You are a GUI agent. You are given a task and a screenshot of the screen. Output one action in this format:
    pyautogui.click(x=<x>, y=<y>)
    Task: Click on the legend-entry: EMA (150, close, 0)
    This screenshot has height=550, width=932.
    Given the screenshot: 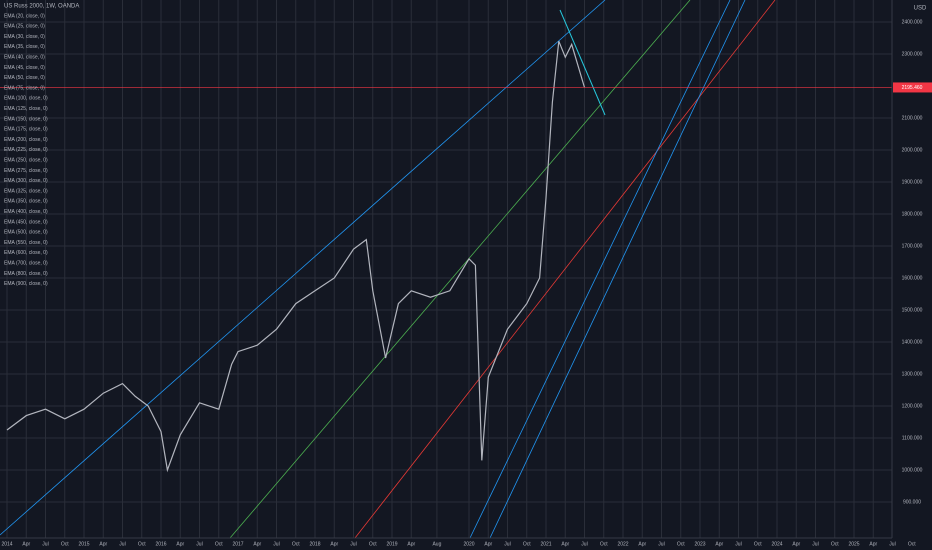 What is the action you would take?
    pyautogui.click(x=26, y=119)
    